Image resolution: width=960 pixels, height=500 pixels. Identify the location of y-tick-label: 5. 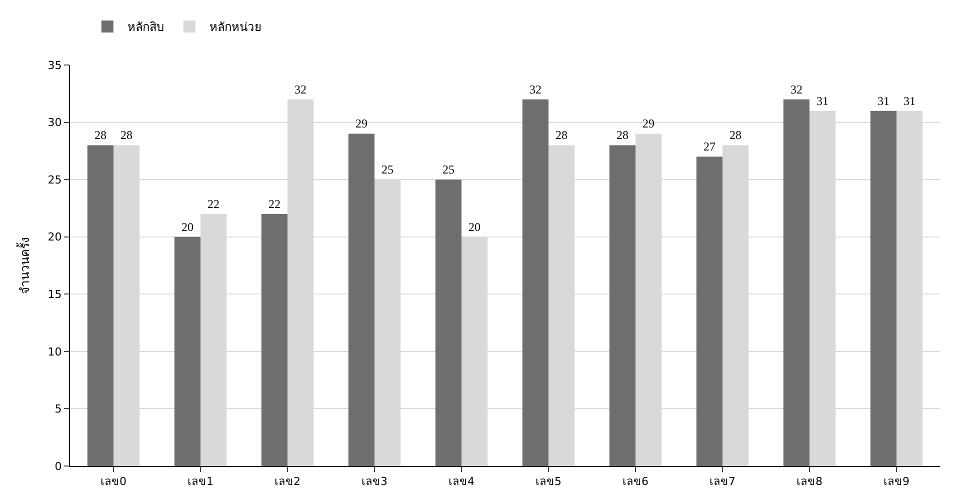
(58, 409).